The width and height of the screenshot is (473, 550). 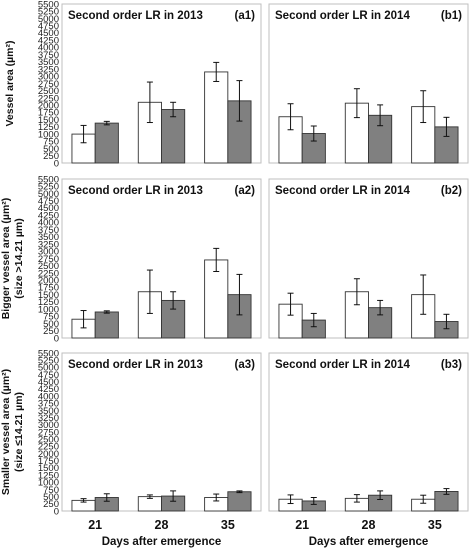 I want to click on panel-id: (b3), so click(x=451, y=365).